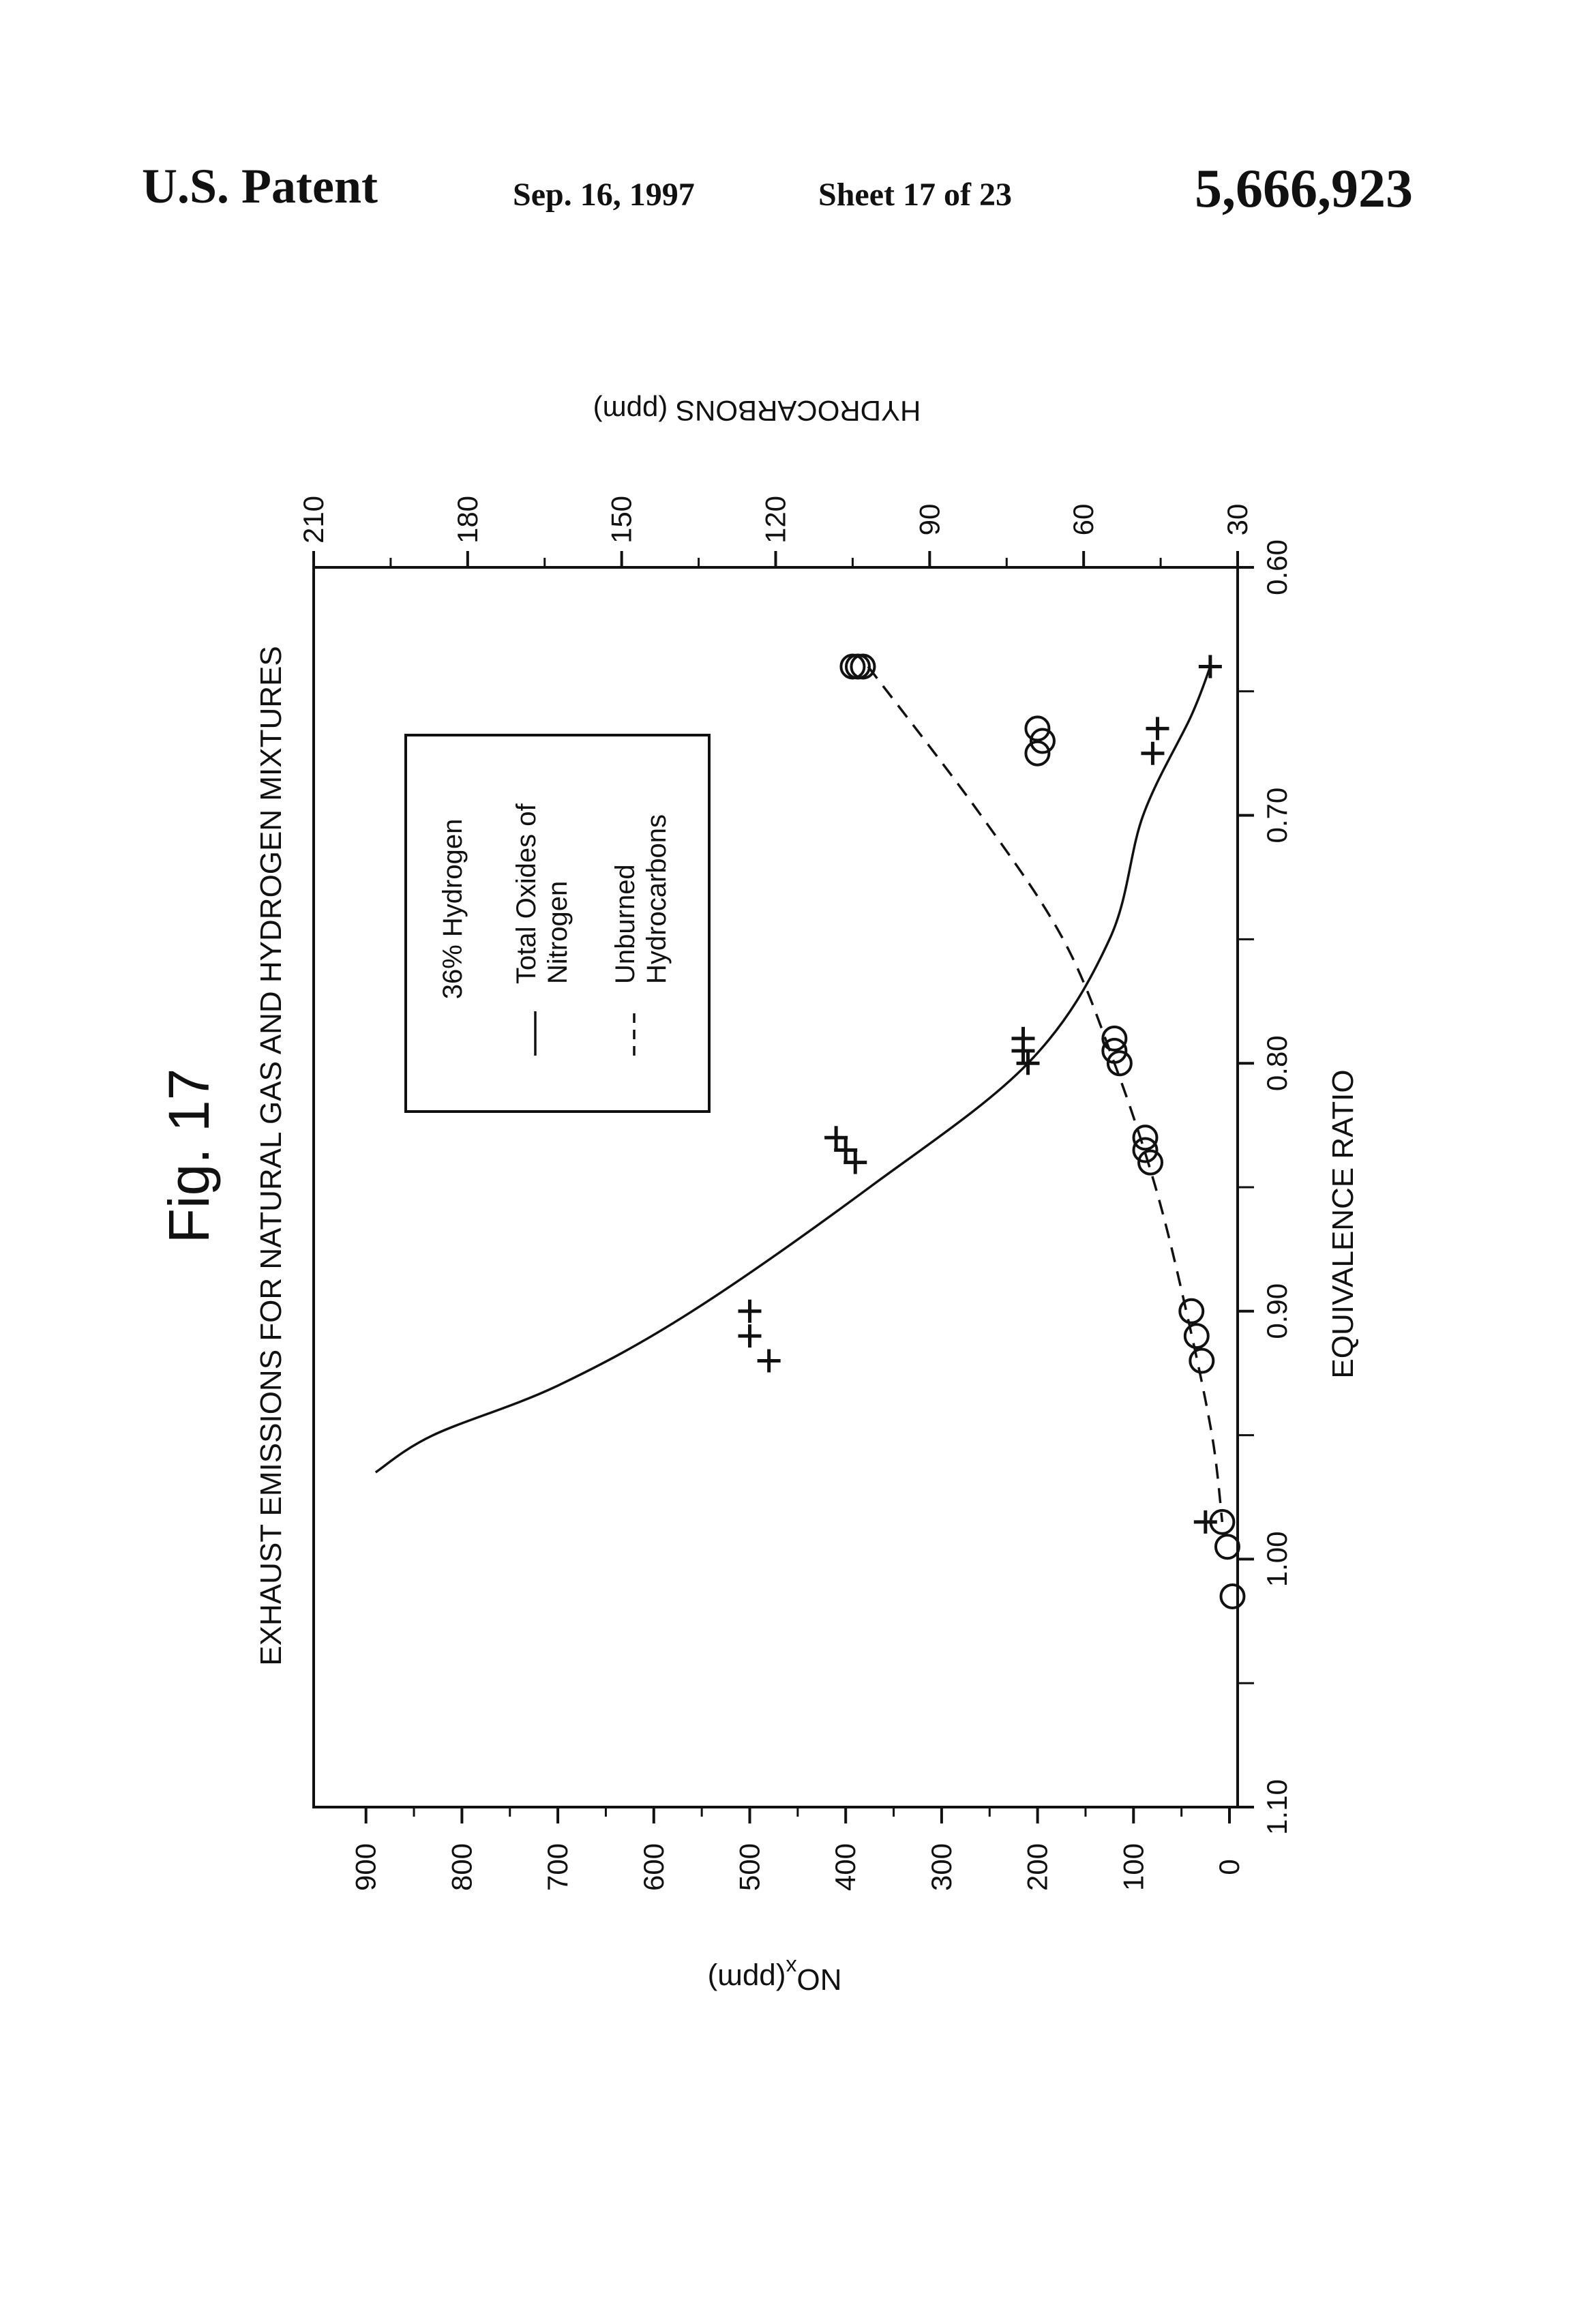 This screenshot has height=2324, width=1582. Describe the element at coordinates (1037, 1867) in the screenshot. I see `nox-tick-label-200: 200` at that location.